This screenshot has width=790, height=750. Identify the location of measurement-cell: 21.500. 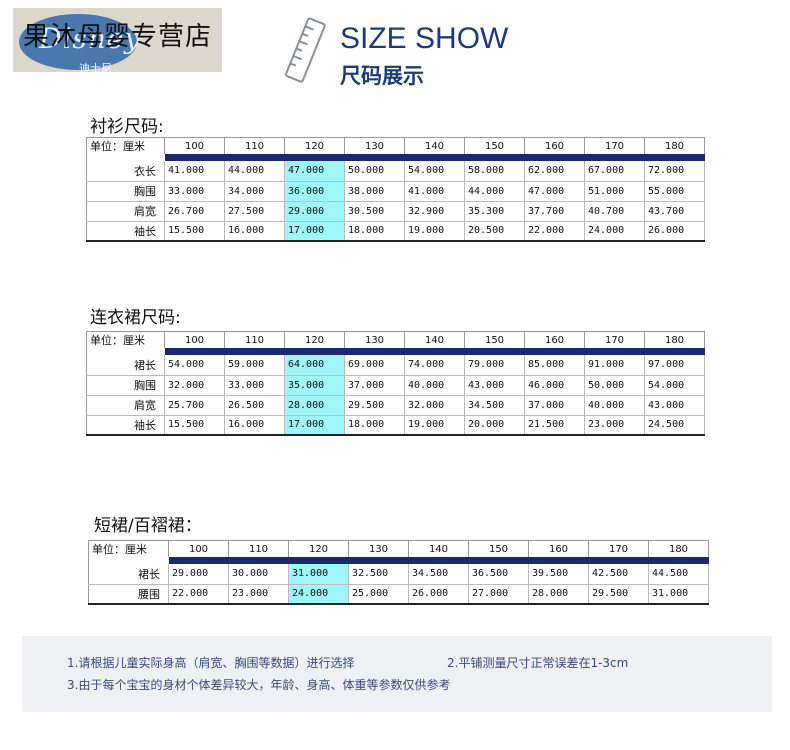
(554, 425).